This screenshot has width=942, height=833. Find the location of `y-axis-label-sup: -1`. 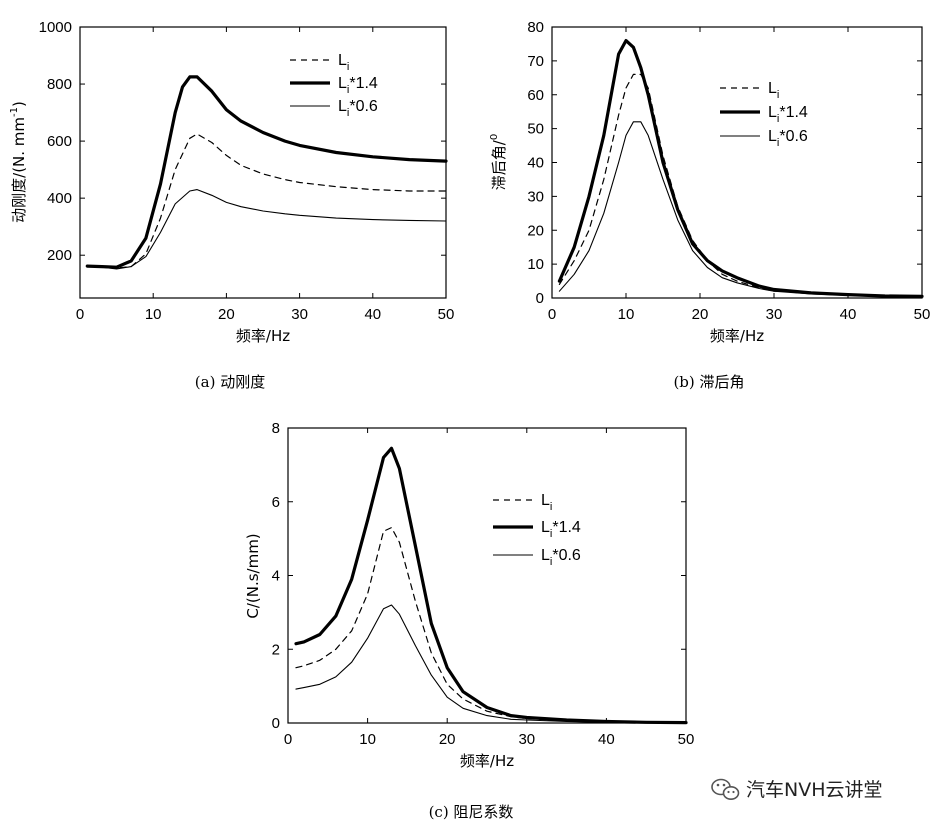

y-axis-label-sup: -1 is located at coordinates (14, 112).